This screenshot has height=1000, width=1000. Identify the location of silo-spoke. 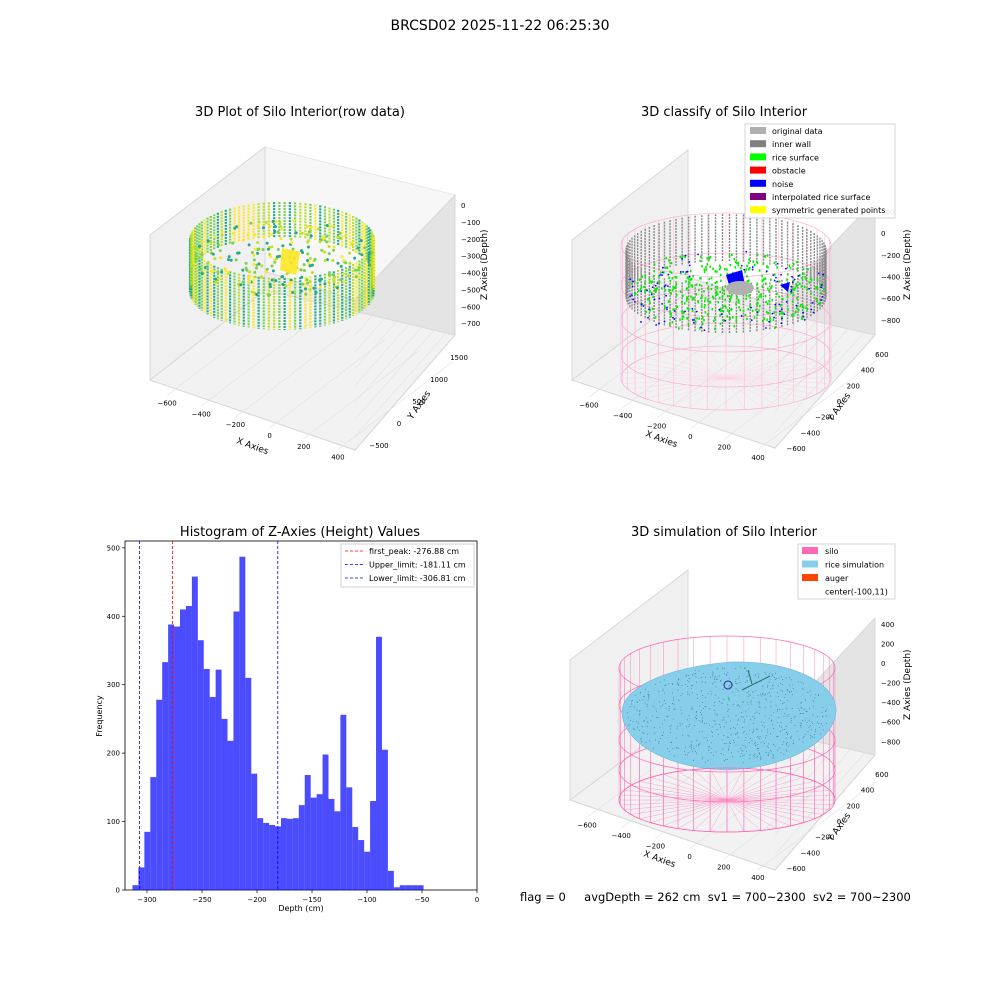
(744, 393).